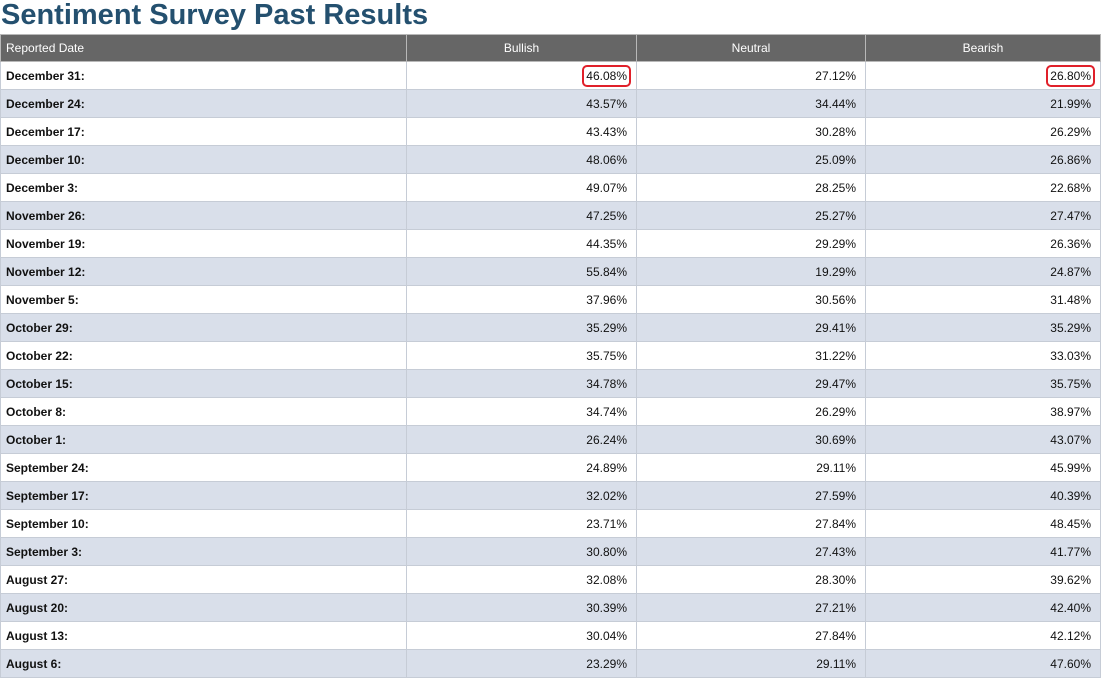  Describe the element at coordinates (835, 327) in the screenshot. I see `neutral-value: 29.41%` at that location.